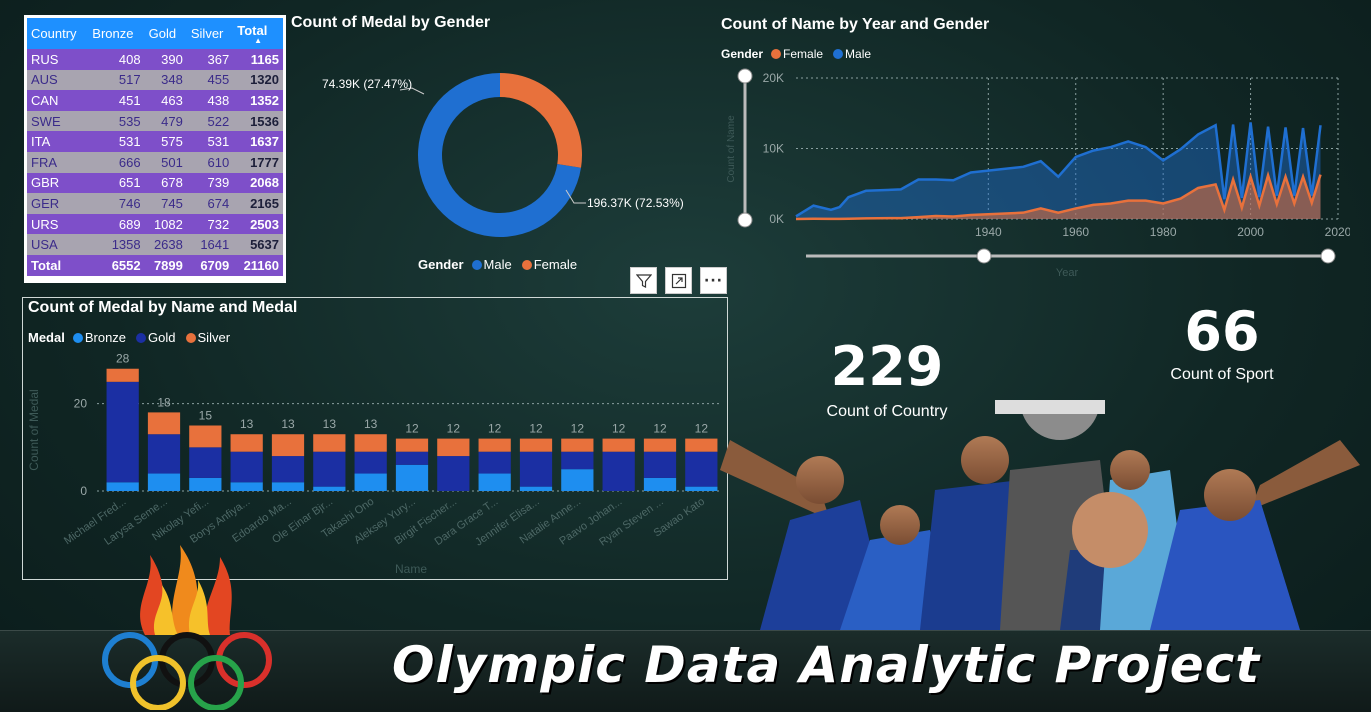 The height and width of the screenshot is (712, 1371). I want to click on area-legend: Gender Female Male, so click(799, 54).